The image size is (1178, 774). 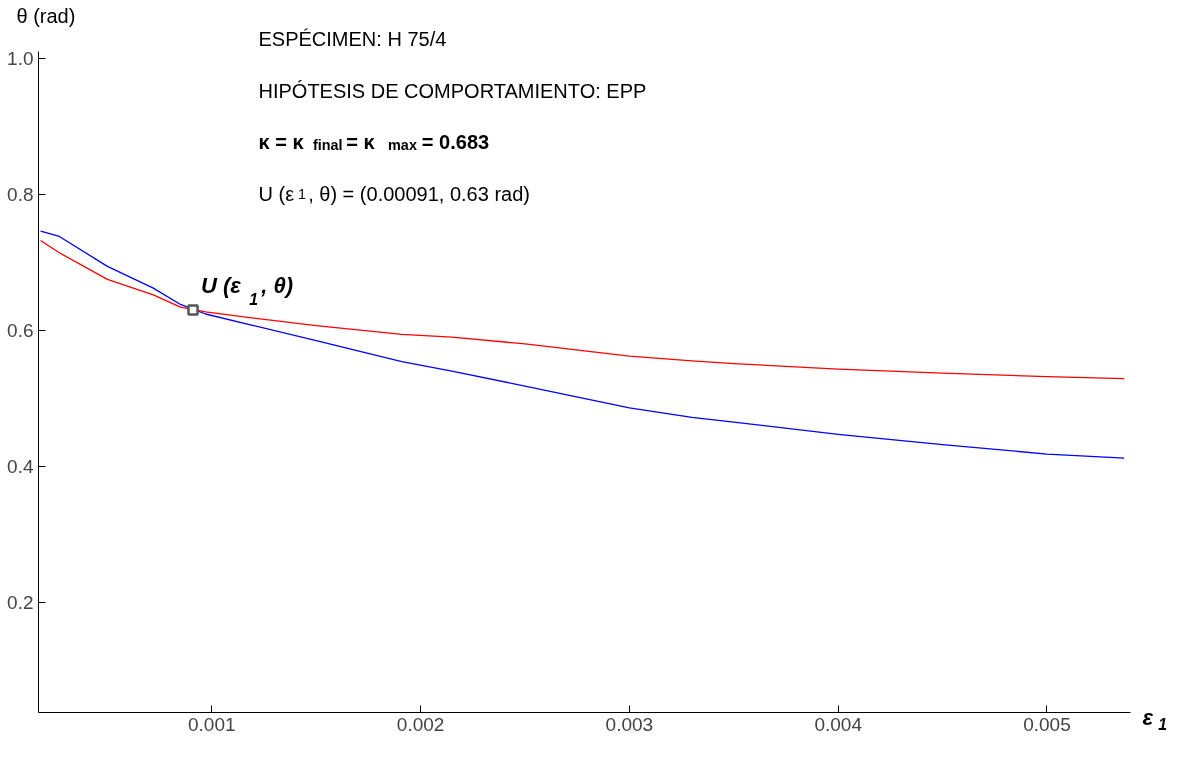 What do you see at coordinates (212, 724) in the screenshot?
I see `x-tick-label: 0.001` at bounding box center [212, 724].